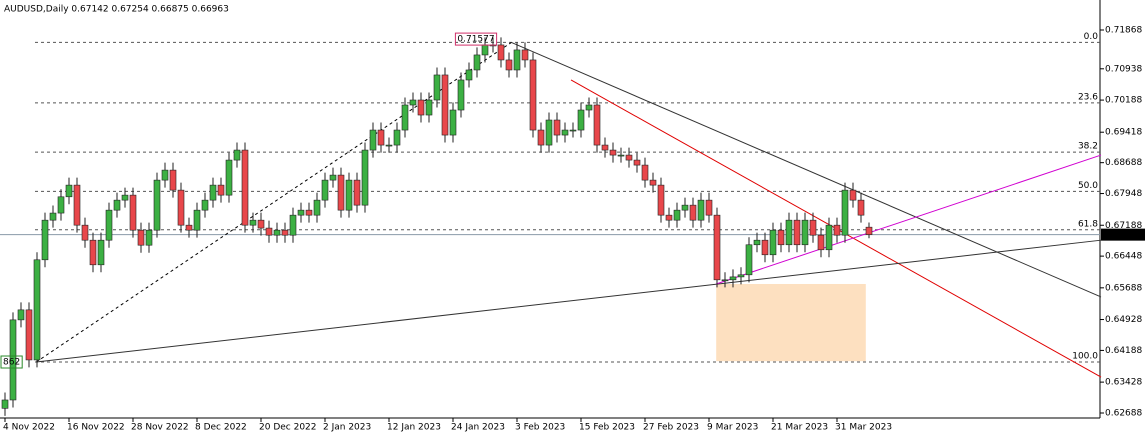 The width and height of the screenshot is (1146, 438). What do you see at coordinates (732, 428) in the screenshot?
I see `x-tick-label: 9 Mar 2023` at bounding box center [732, 428].